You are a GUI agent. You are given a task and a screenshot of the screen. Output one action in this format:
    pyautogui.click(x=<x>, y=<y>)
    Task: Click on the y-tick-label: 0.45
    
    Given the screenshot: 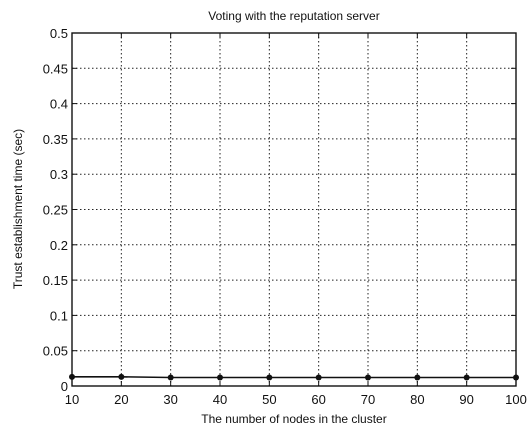 What is the action you would take?
    pyautogui.click(x=55, y=68)
    